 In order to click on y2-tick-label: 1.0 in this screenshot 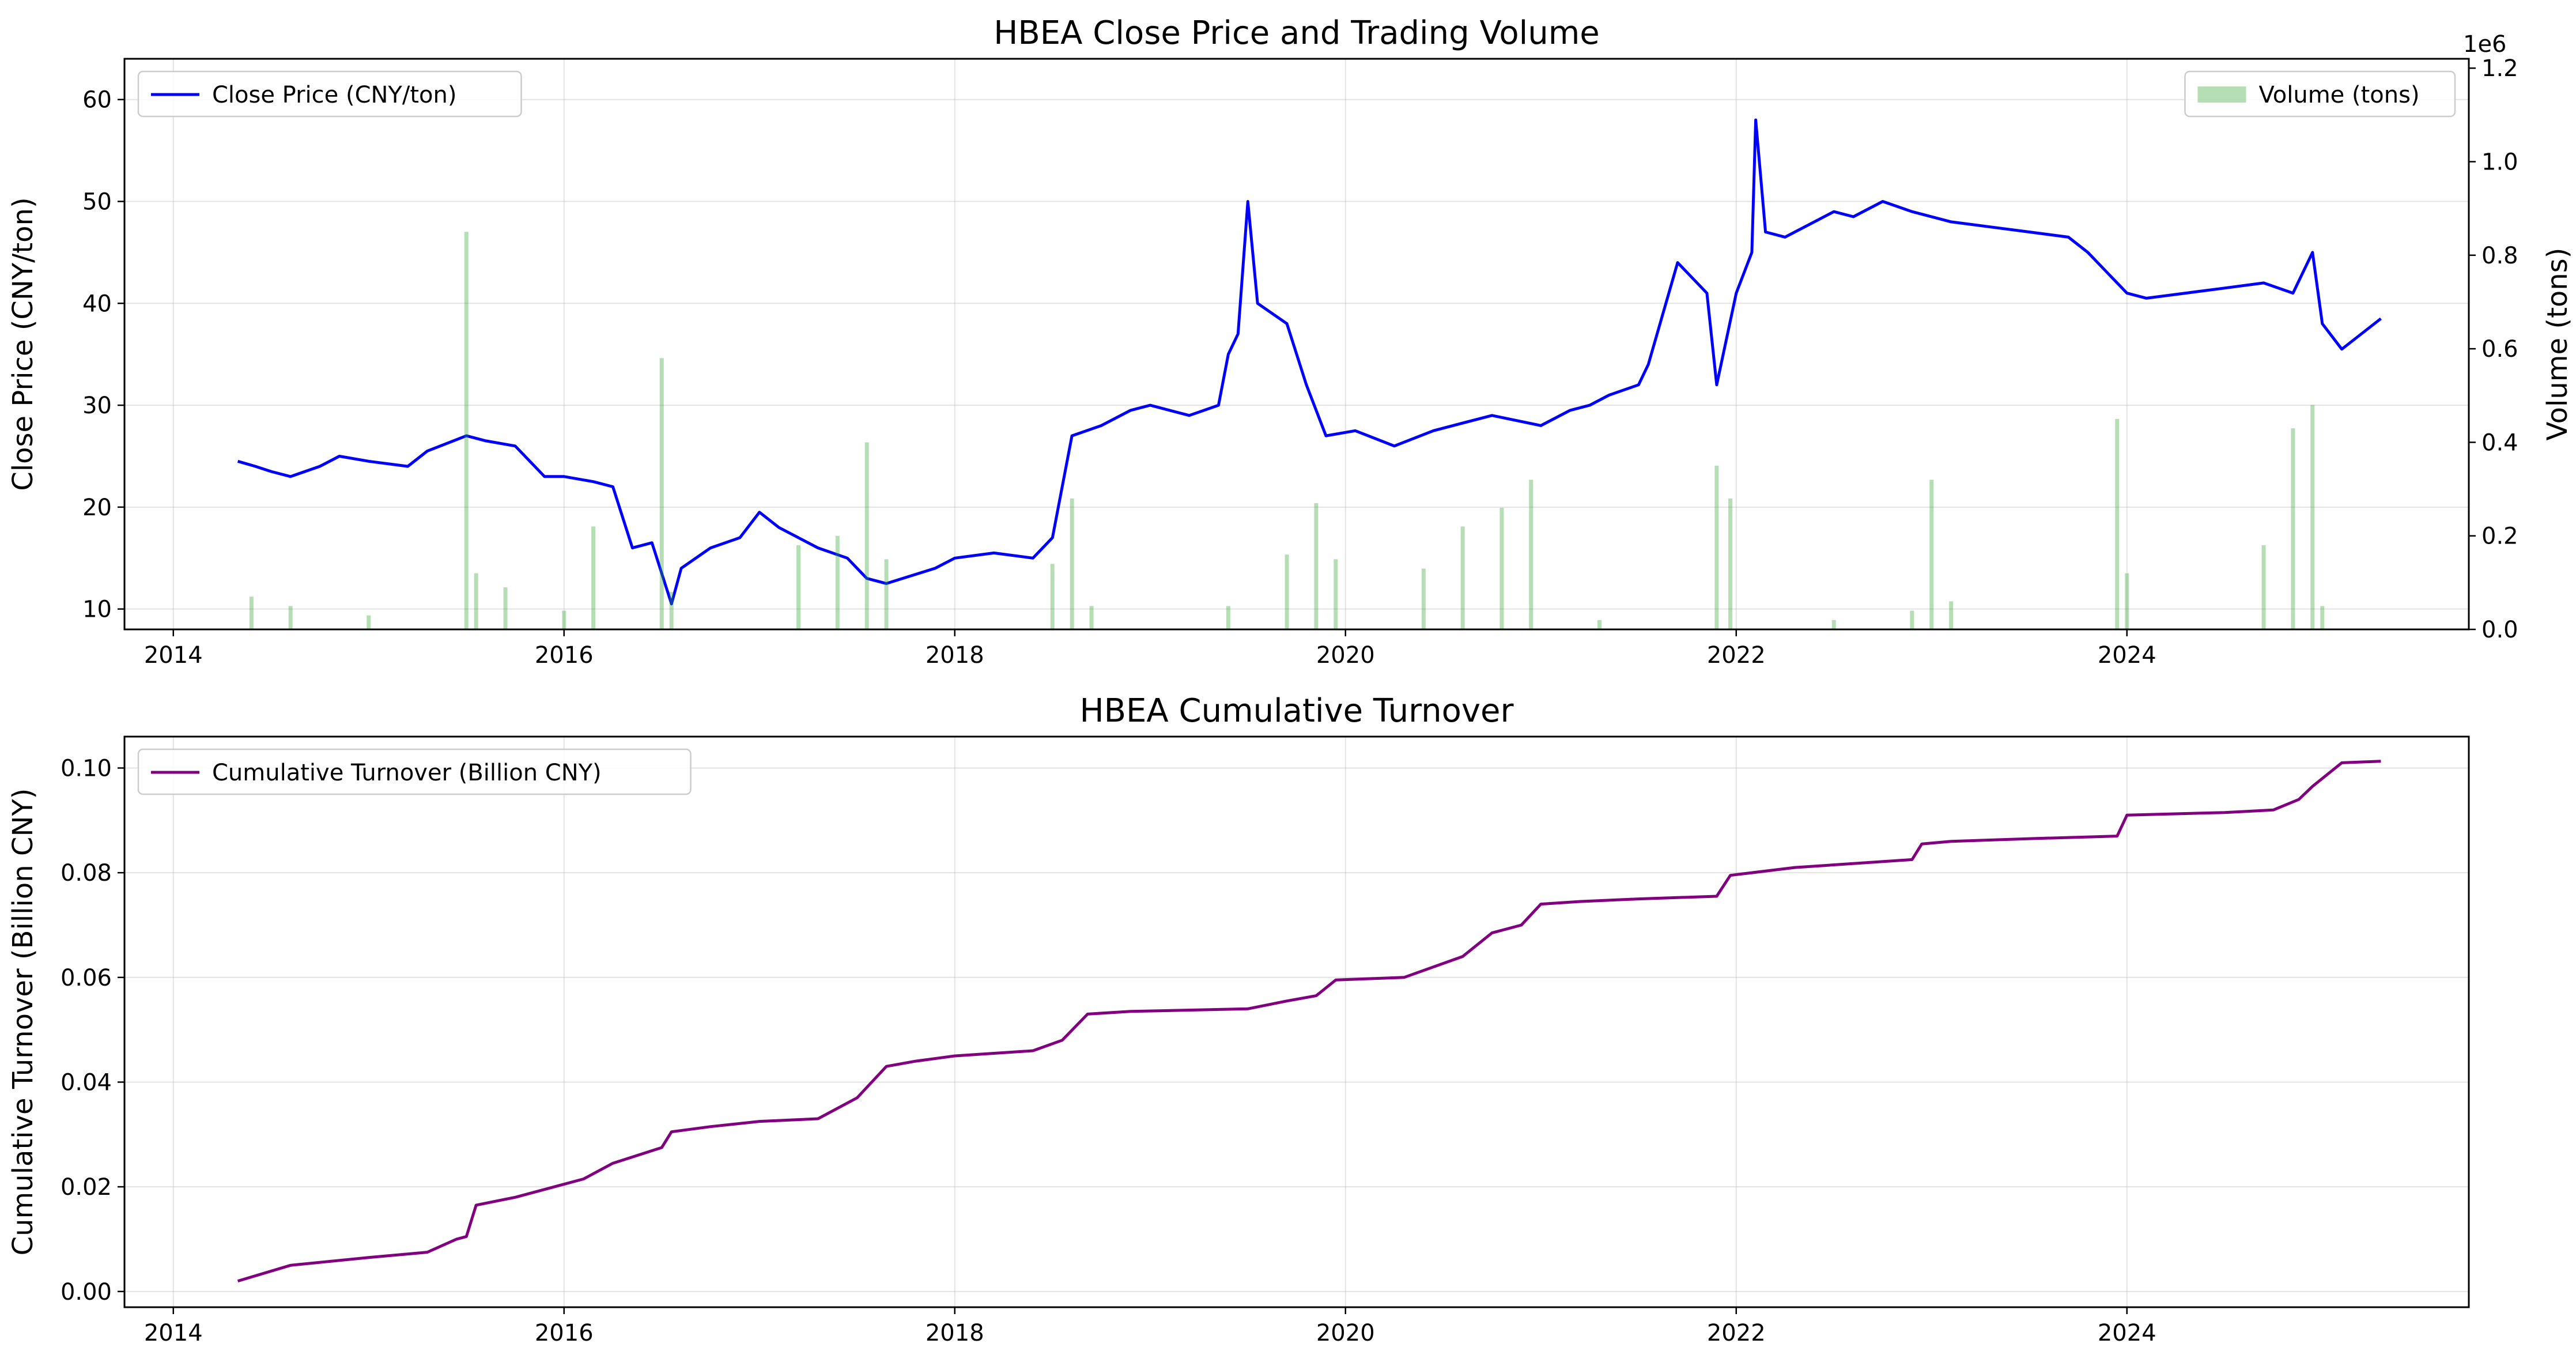, I will do `click(2499, 162)`.